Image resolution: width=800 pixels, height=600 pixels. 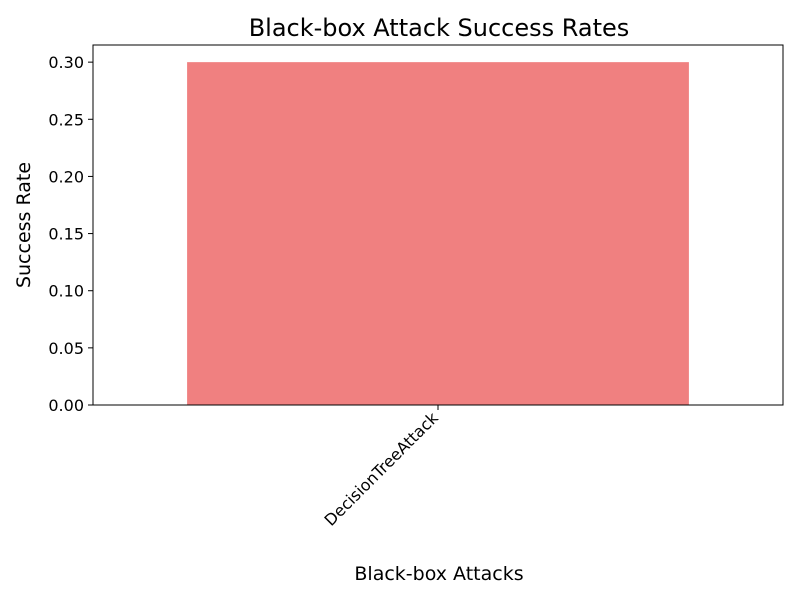 I want to click on y-axis-label: Success Rate, so click(x=24, y=225).